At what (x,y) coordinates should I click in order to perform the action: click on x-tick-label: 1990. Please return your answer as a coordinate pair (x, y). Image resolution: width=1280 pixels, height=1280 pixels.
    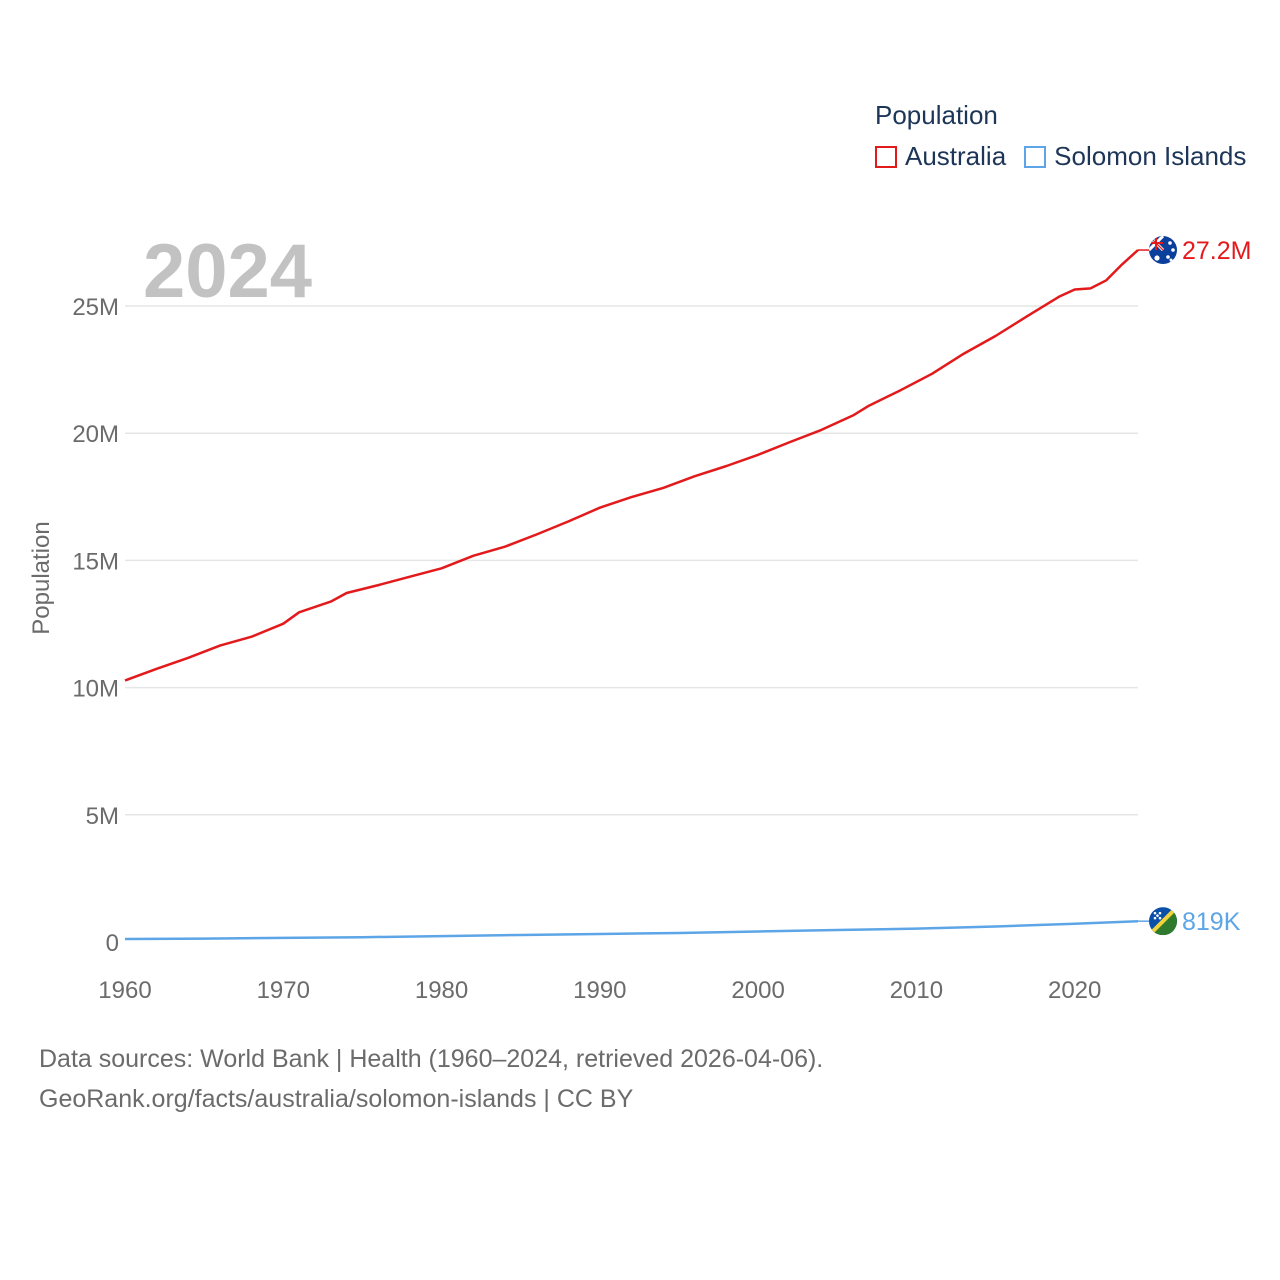
    Looking at the image, I should click on (599, 990).